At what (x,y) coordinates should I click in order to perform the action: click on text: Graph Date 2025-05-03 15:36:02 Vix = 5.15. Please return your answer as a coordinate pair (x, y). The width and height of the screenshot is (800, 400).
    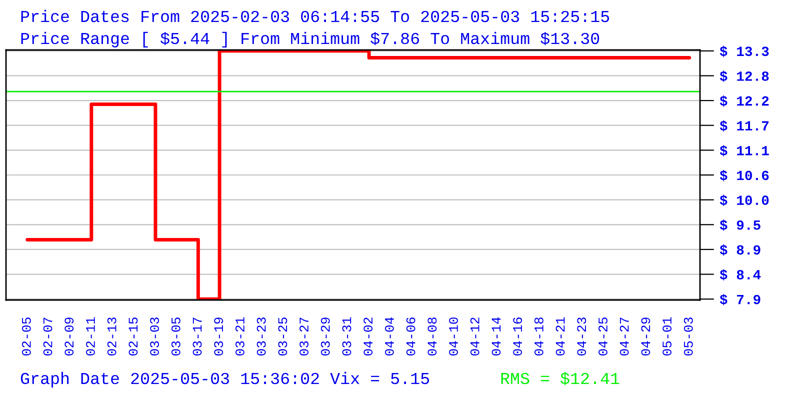
    Looking at the image, I should click on (225, 380).